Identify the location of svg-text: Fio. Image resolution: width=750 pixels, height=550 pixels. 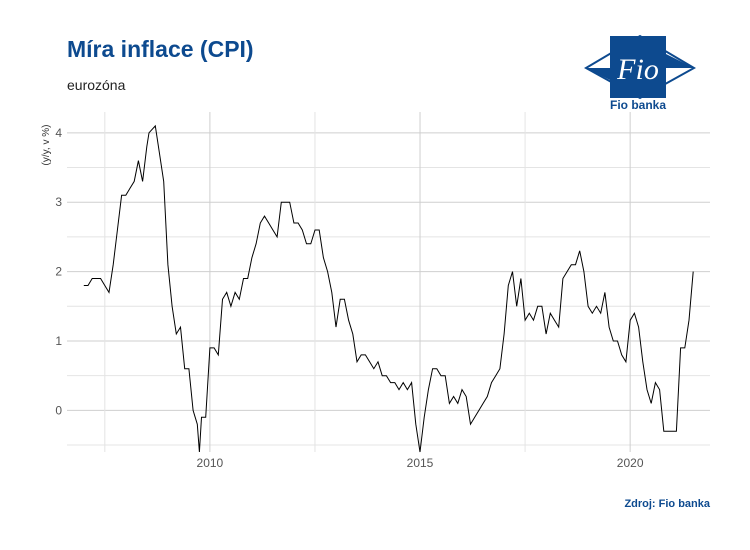
(637, 69).